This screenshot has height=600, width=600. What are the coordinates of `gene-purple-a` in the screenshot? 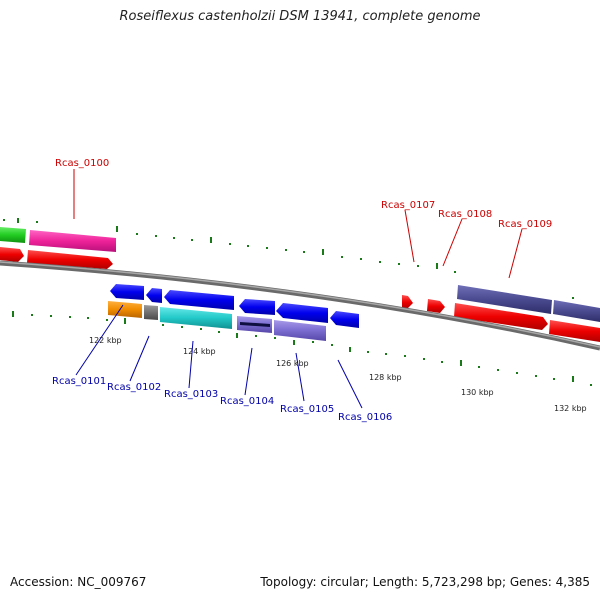 It's located at (504, 299).